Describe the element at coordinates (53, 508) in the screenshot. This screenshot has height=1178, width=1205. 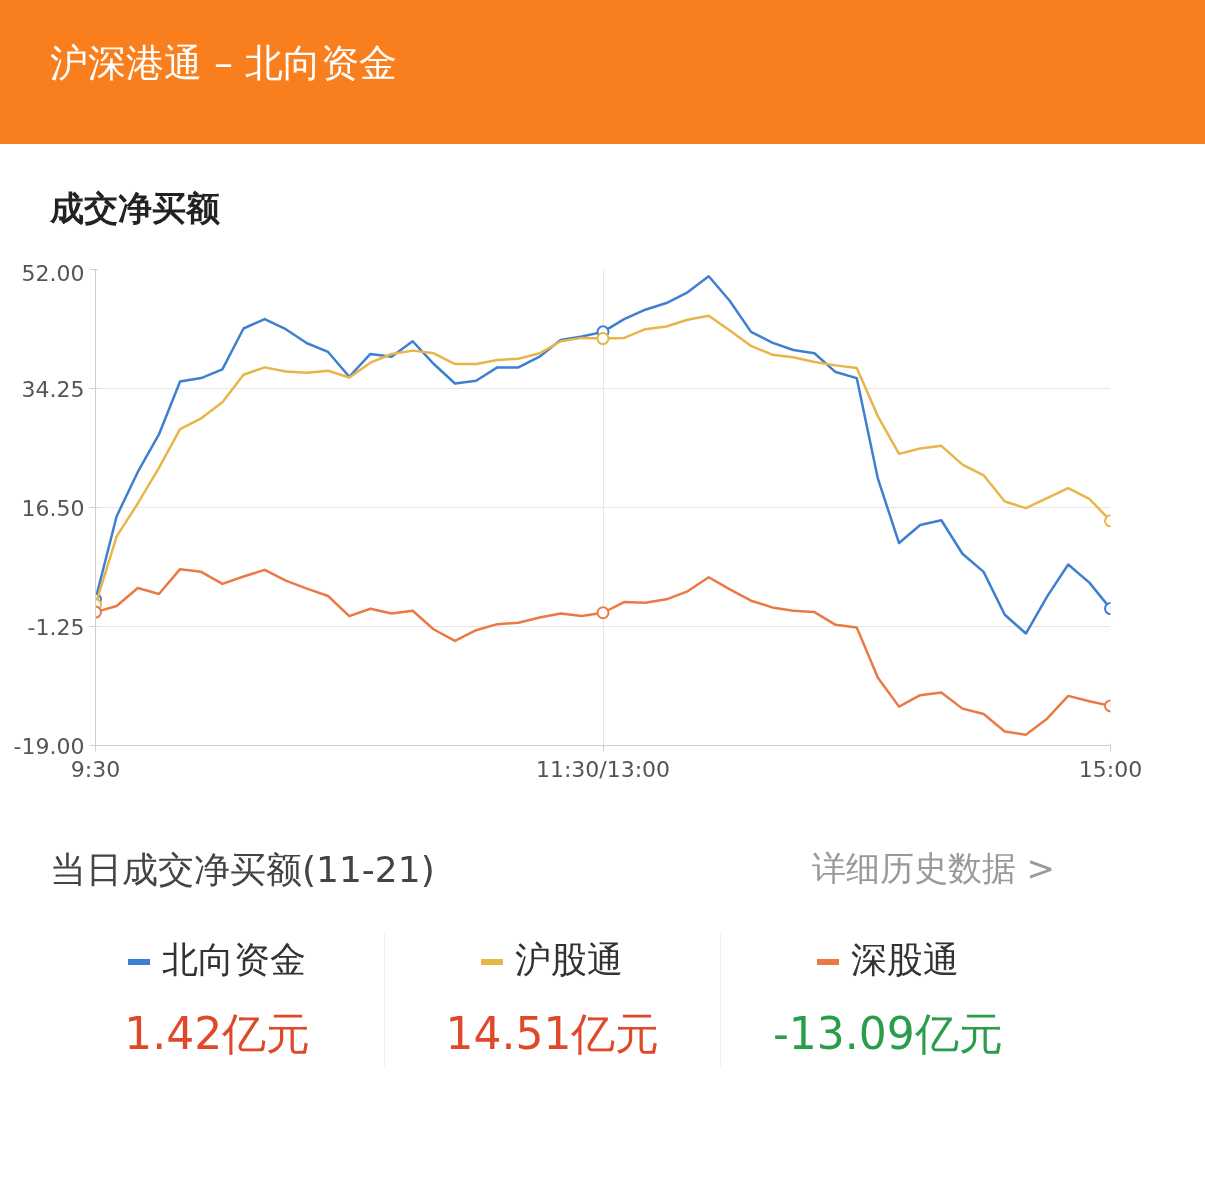
I see `y-tick-label: 16.50` at that location.